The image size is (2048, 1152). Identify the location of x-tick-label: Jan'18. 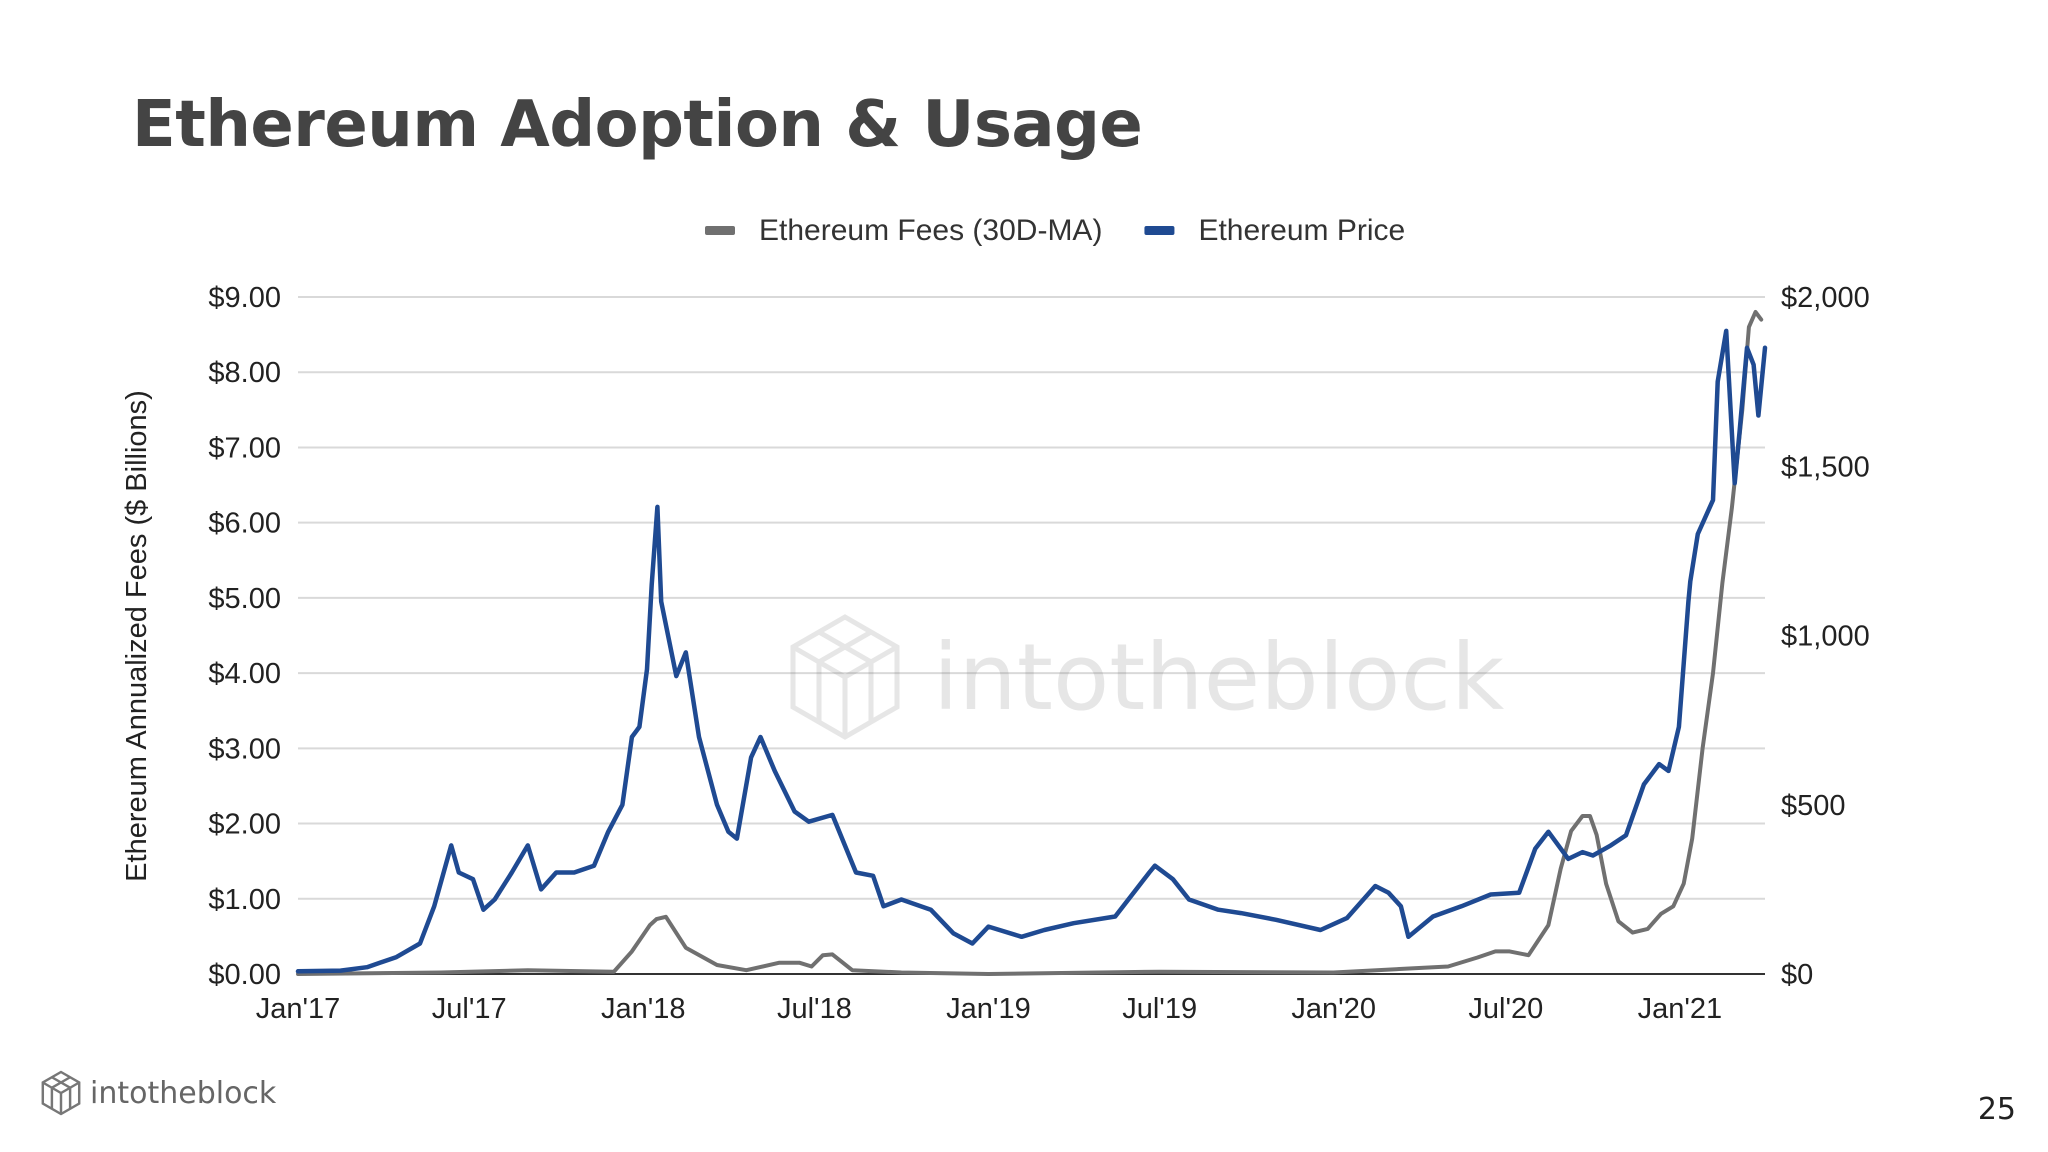
(643, 1009).